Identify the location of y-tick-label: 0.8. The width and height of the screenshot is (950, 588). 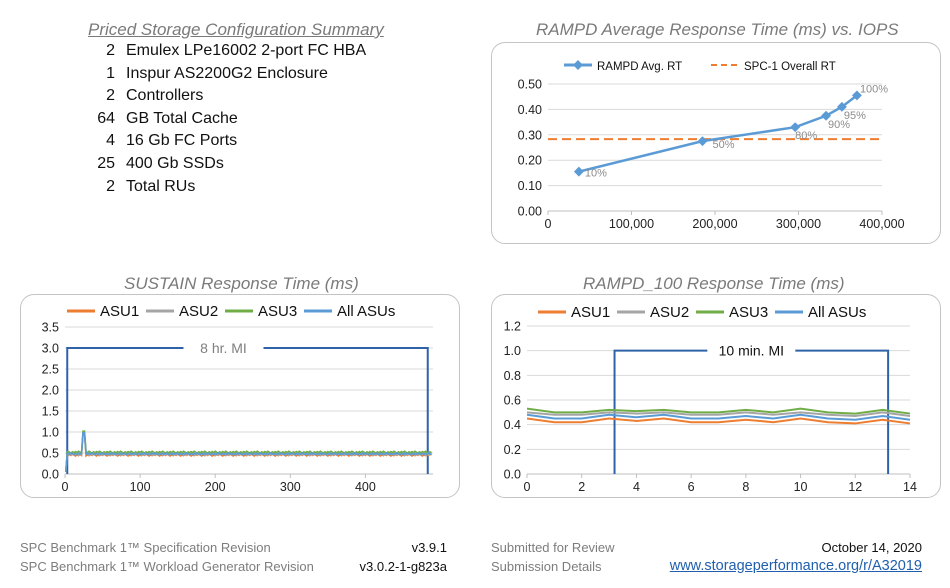
(512, 376).